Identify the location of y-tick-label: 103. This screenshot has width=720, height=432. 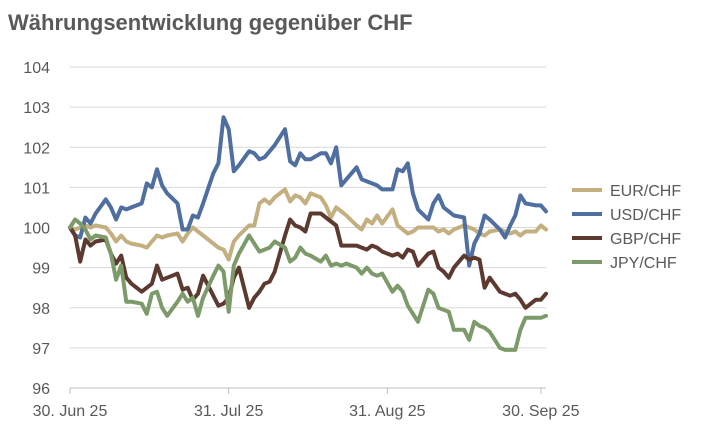
(36, 108).